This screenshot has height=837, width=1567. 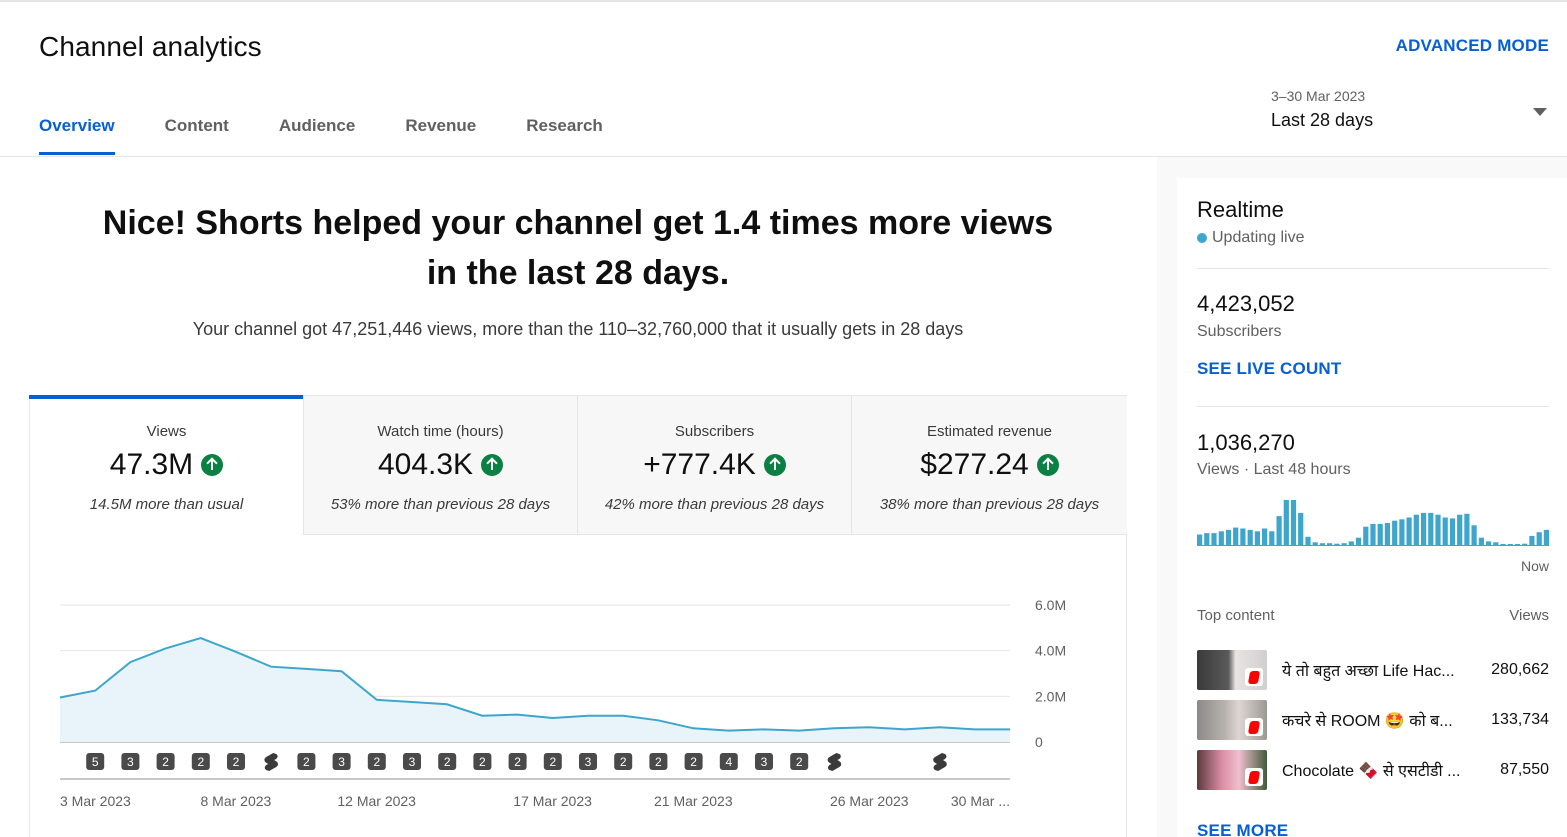 I want to click on see-live-count-link: SEE LIVE COUNT, so click(x=1269, y=368).